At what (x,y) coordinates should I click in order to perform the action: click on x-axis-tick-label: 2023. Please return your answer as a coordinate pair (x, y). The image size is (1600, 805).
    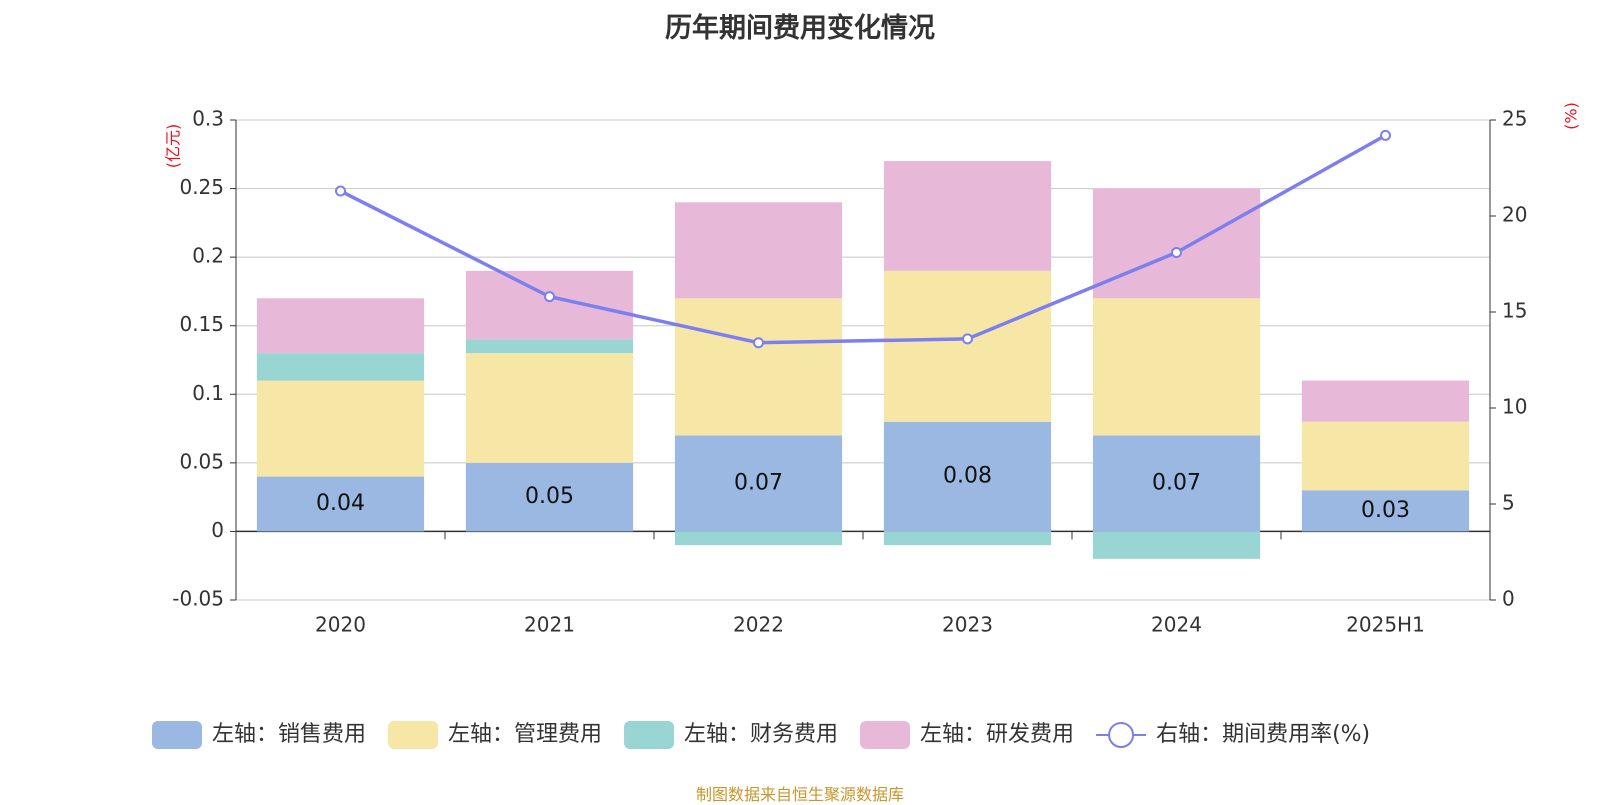
    Looking at the image, I should click on (967, 625).